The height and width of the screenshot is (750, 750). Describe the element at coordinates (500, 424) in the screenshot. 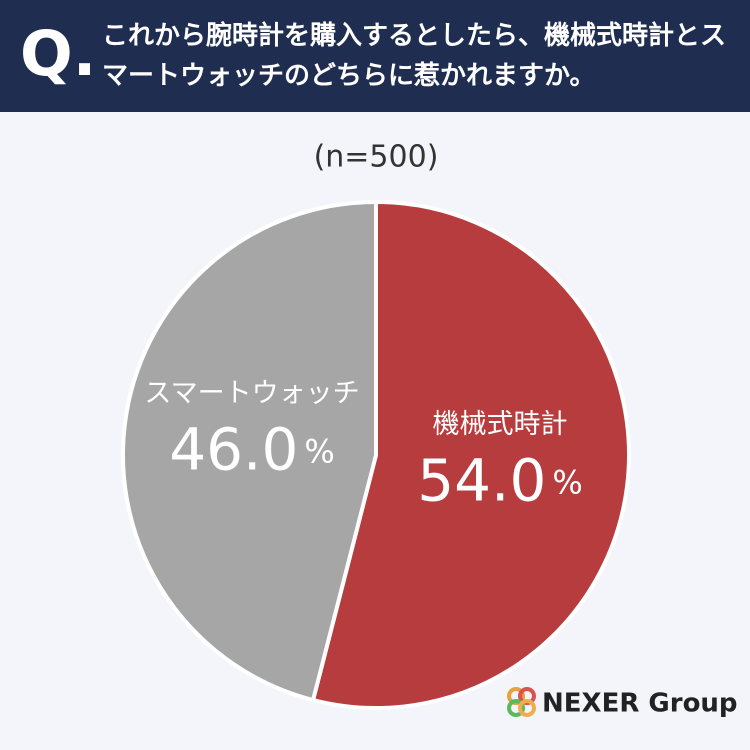

I see `slice-label: 機械式時計` at that location.